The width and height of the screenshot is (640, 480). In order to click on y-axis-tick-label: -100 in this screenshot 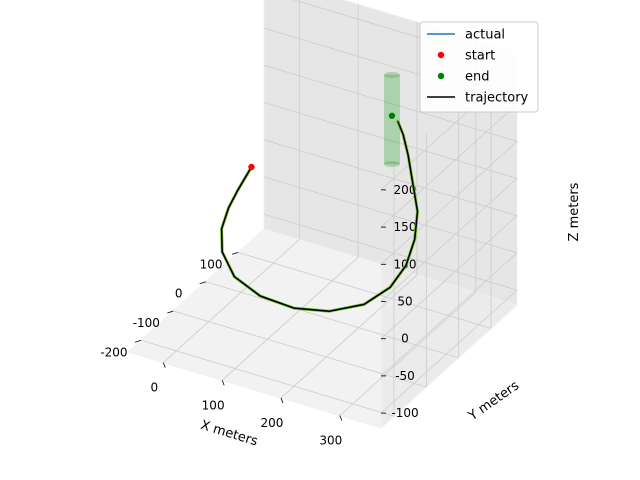, I will do `click(146, 323)`.